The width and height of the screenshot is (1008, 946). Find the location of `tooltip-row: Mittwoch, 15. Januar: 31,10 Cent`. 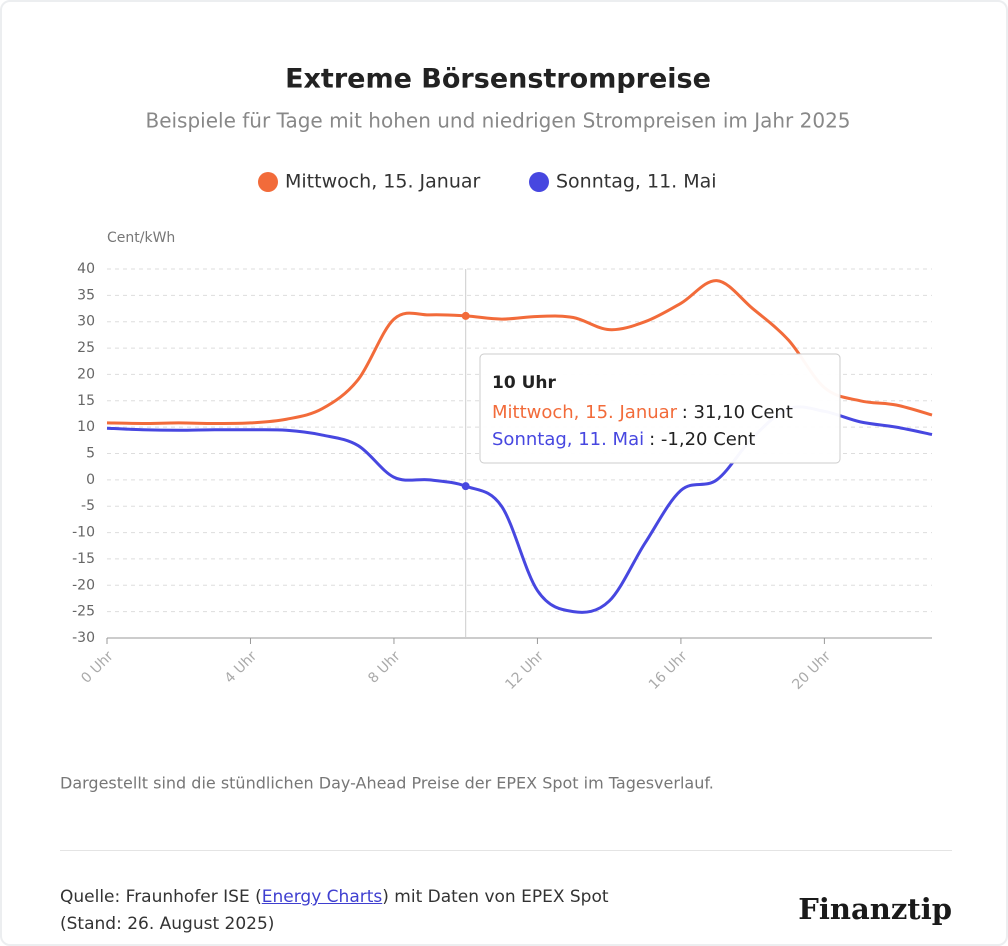

tooltip-row: Mittwoch, 15. Januar: 31,10 Cent is located at coordinates (642, 412).